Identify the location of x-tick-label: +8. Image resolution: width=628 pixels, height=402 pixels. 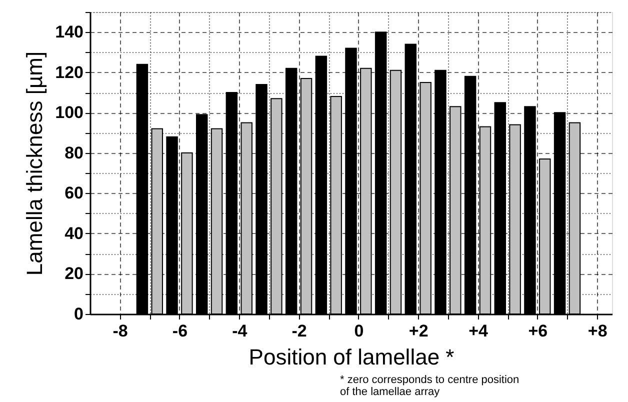
(598, 331).